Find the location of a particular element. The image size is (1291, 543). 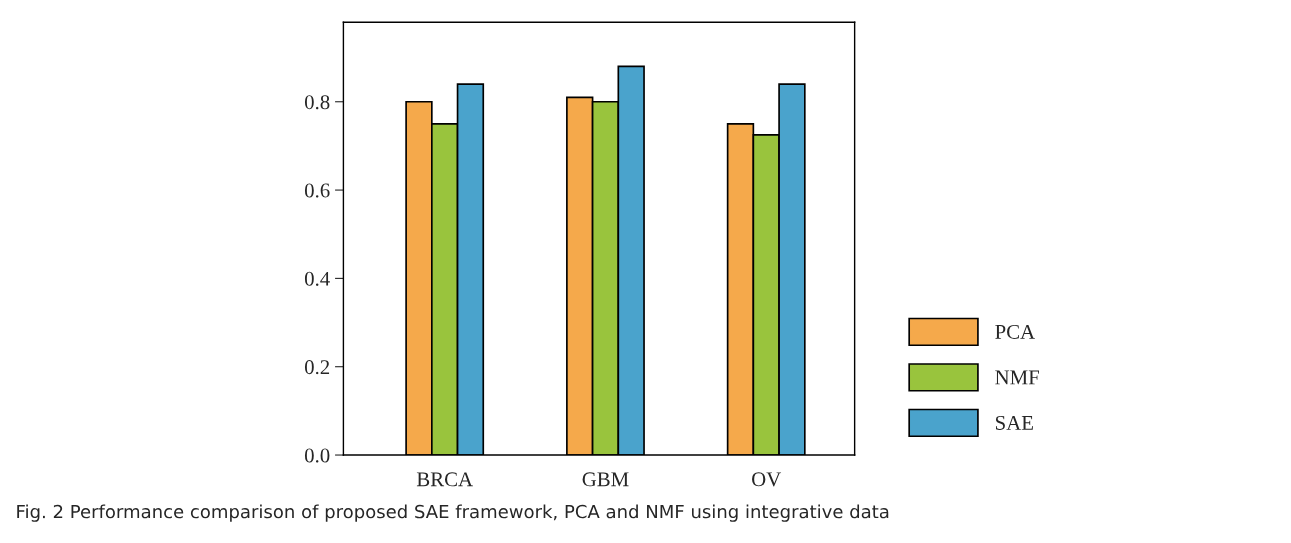

legend-label: PCA is located at coordinates (1015, 331).